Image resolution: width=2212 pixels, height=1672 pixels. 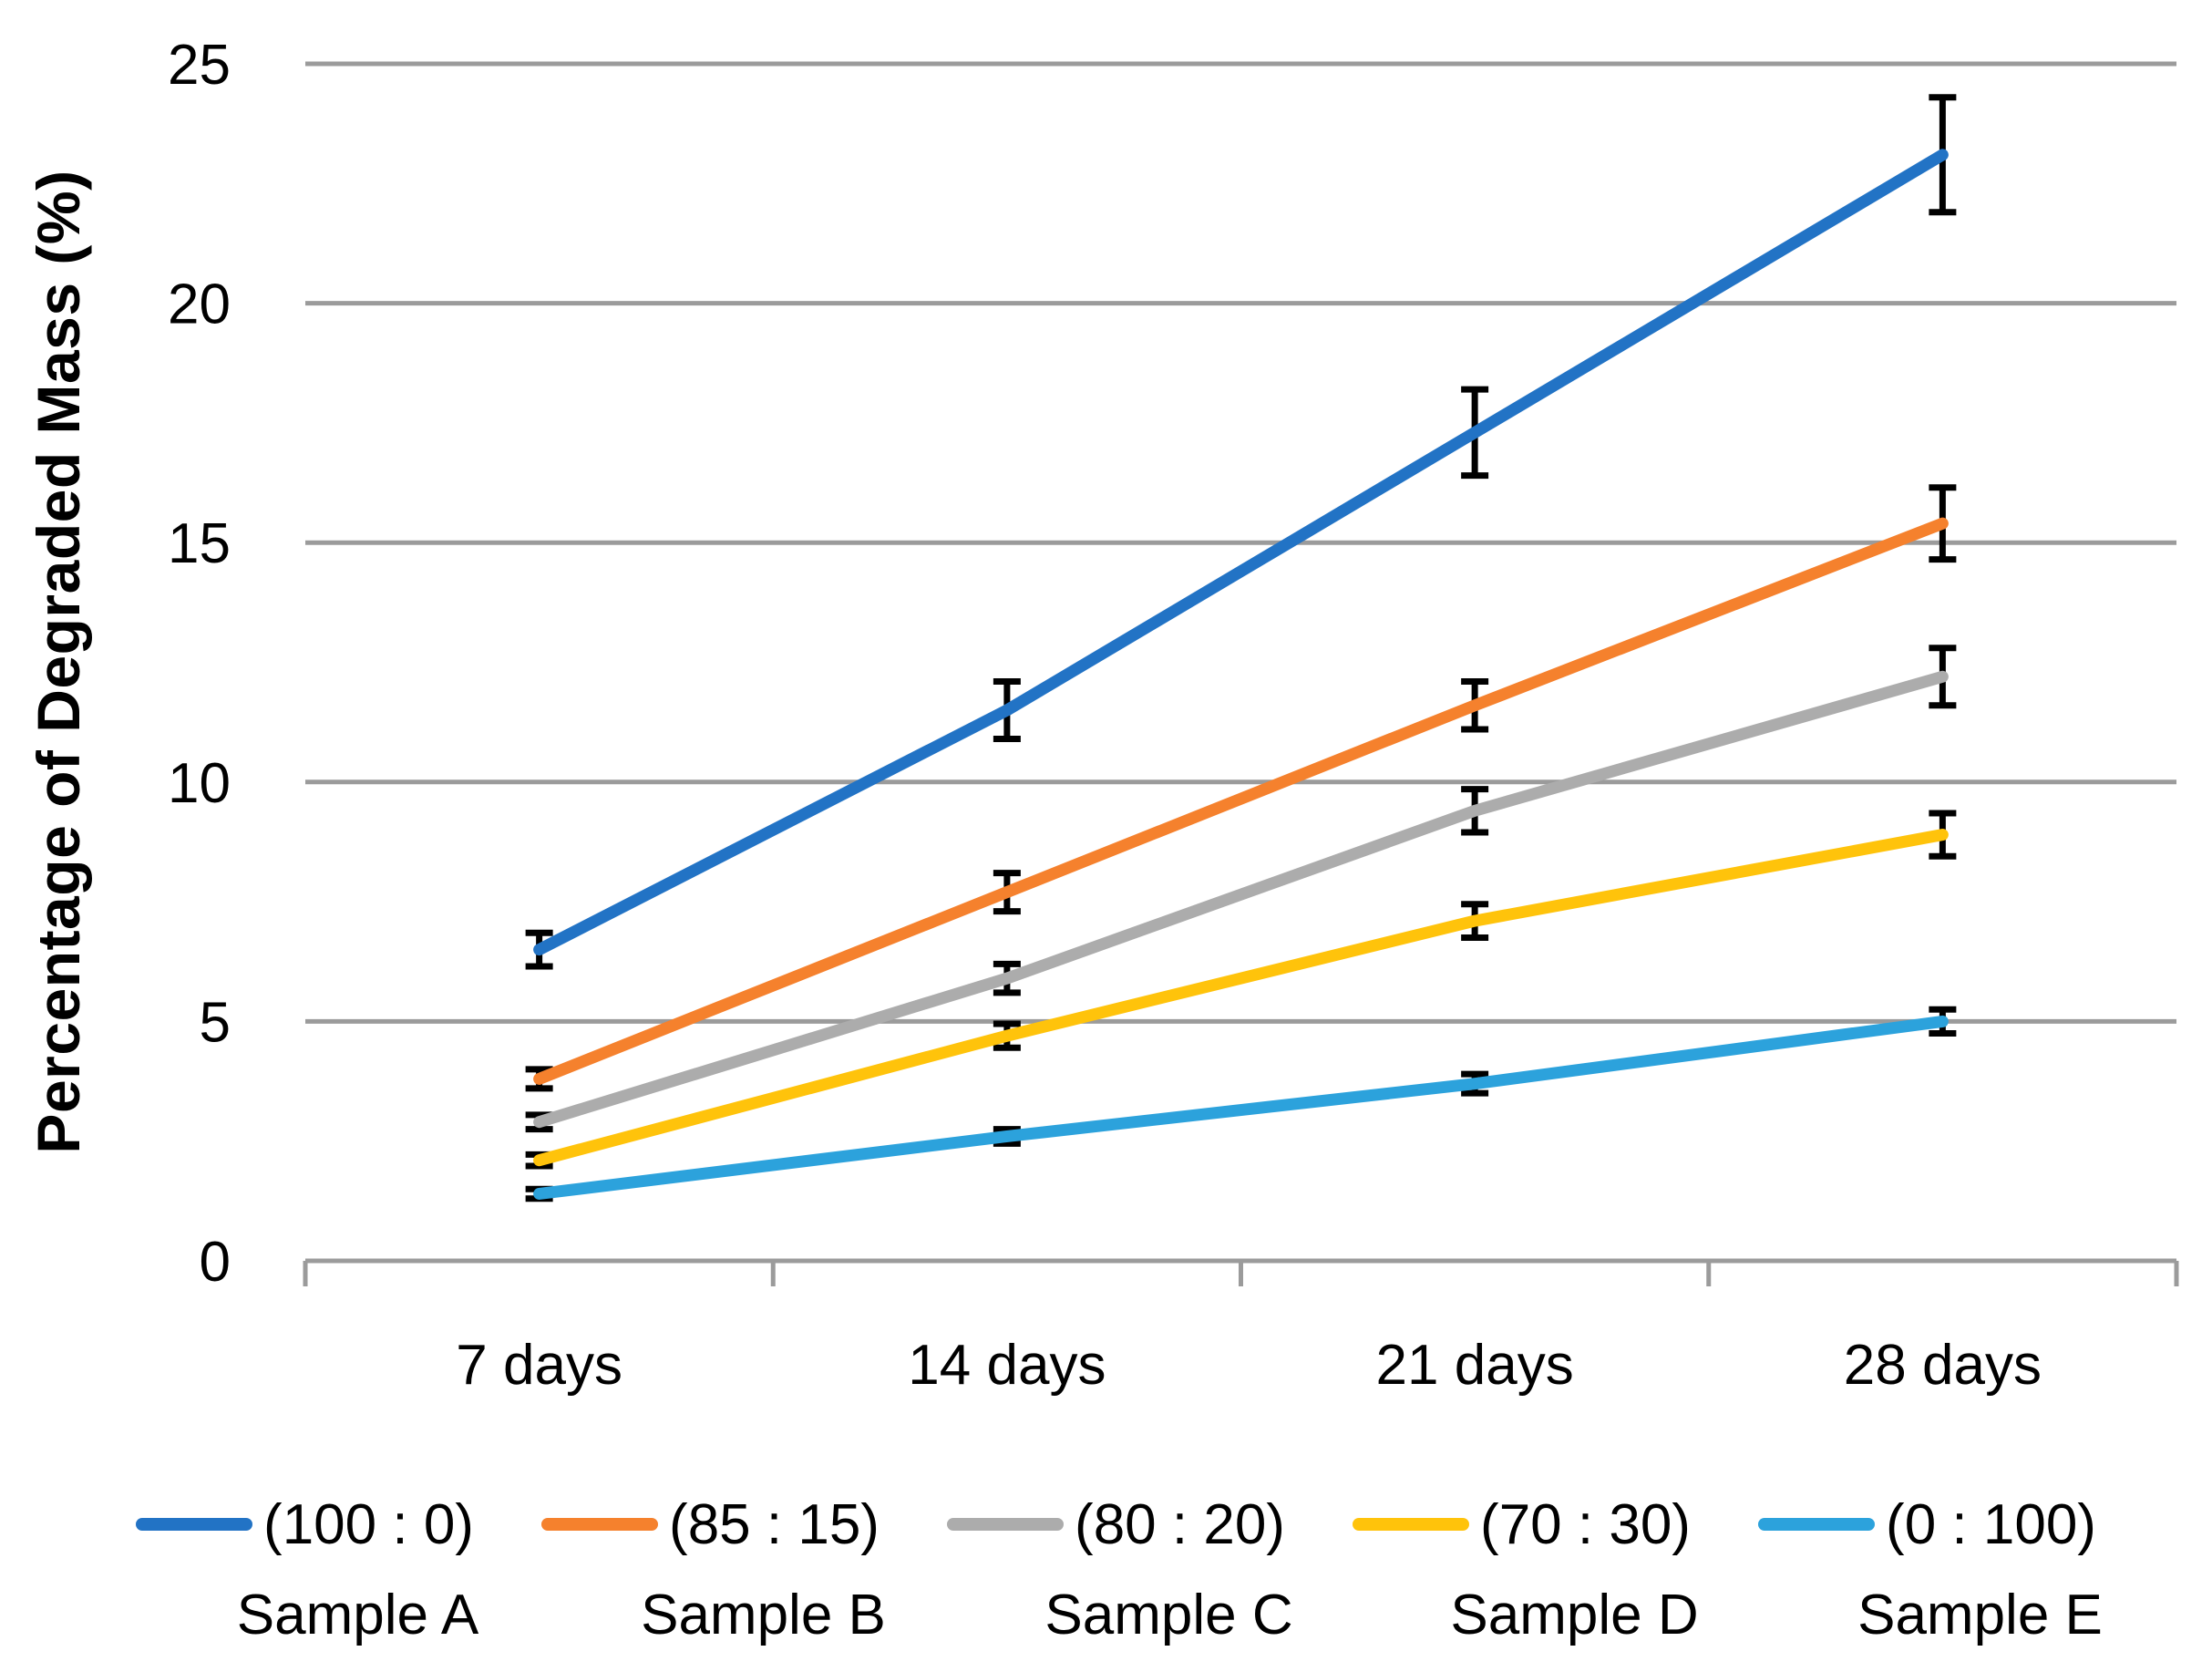 I want to click on y-tick-label: 25, so click(x=199, y=65).